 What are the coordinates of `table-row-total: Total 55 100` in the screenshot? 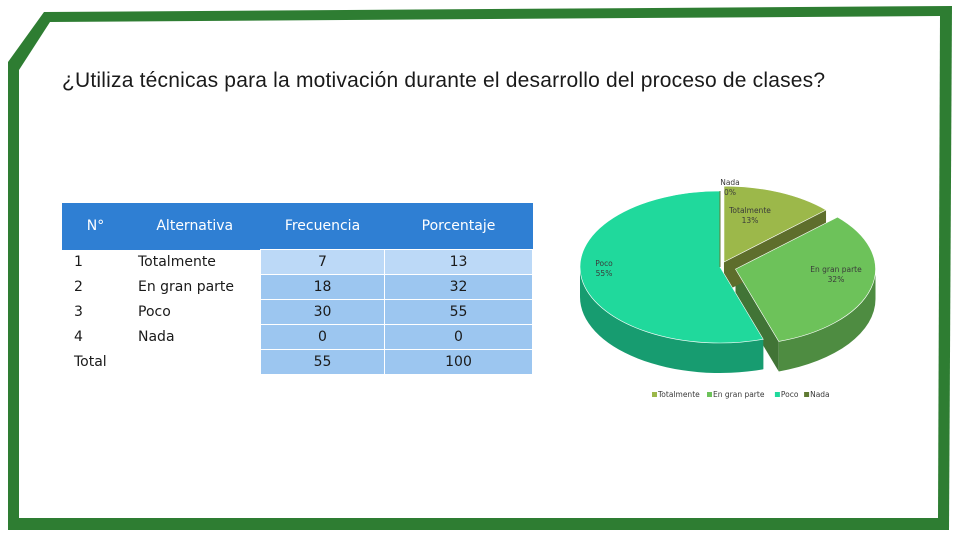 It's located at (297, 362).